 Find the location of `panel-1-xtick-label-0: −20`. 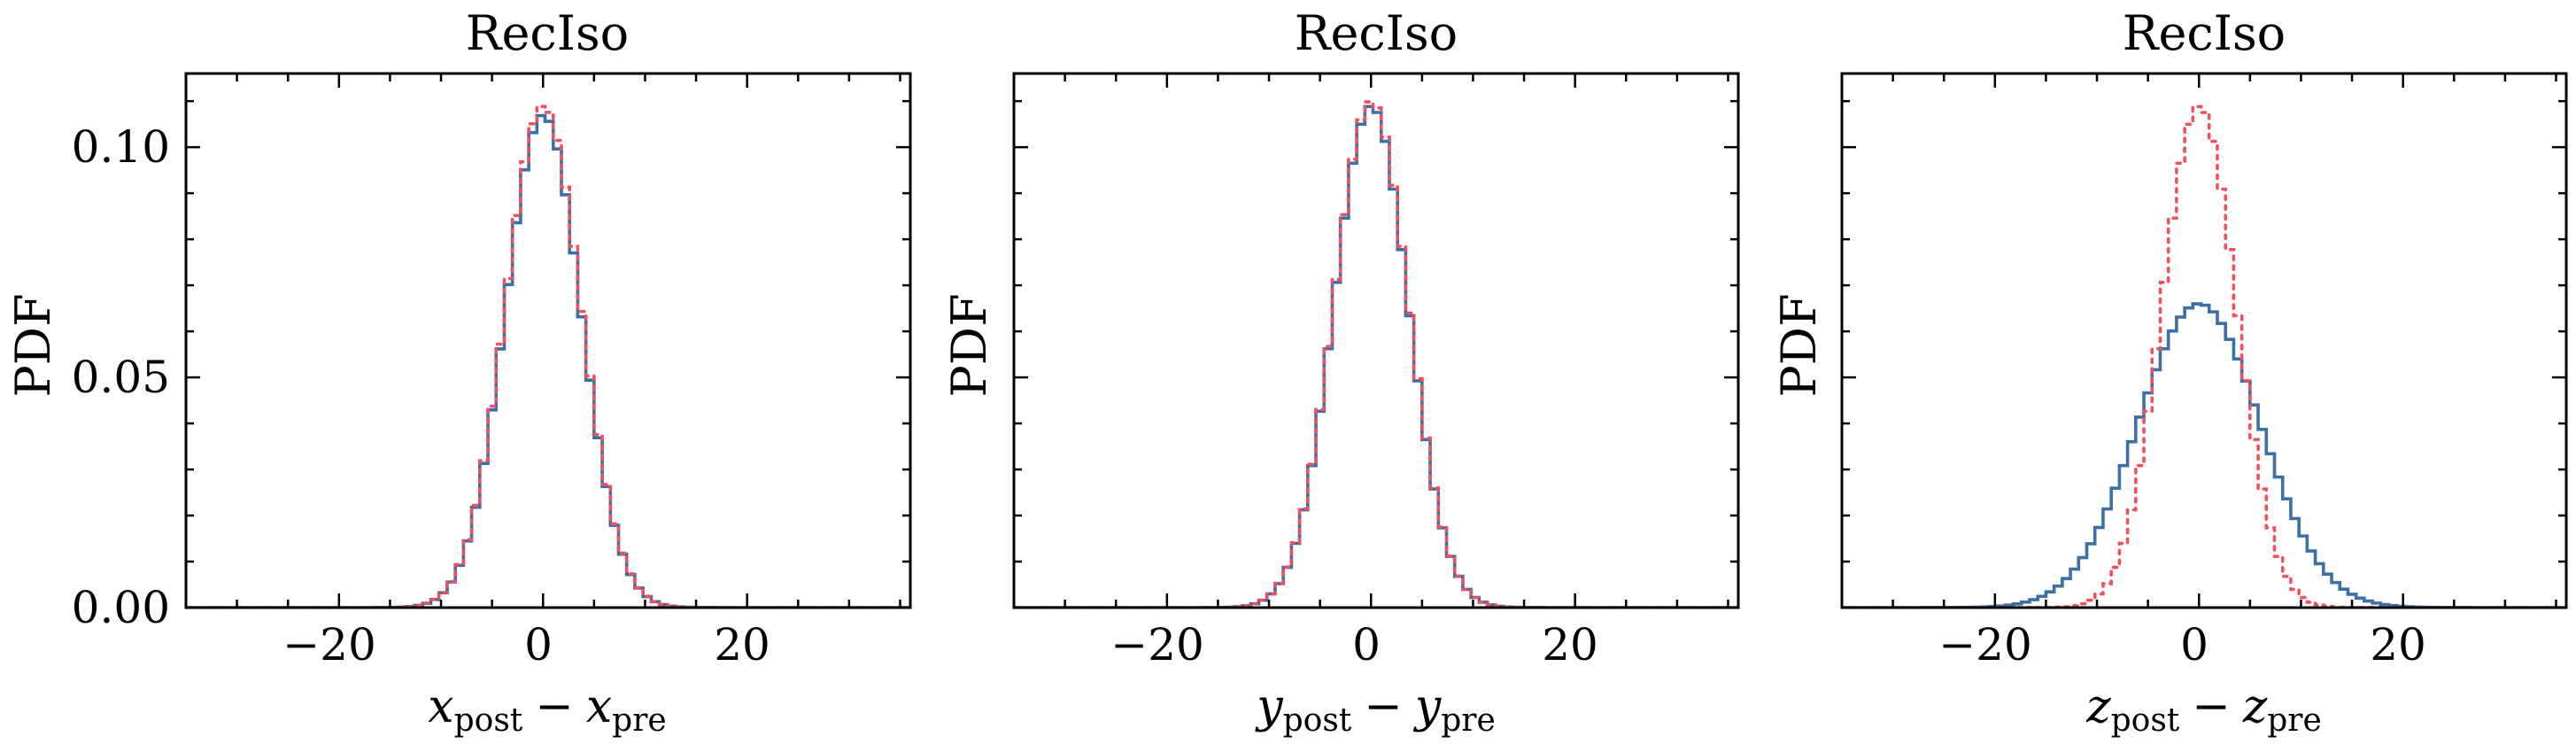

panel-1-xtick-label-0: −20 is located at coordinates (329, 644).